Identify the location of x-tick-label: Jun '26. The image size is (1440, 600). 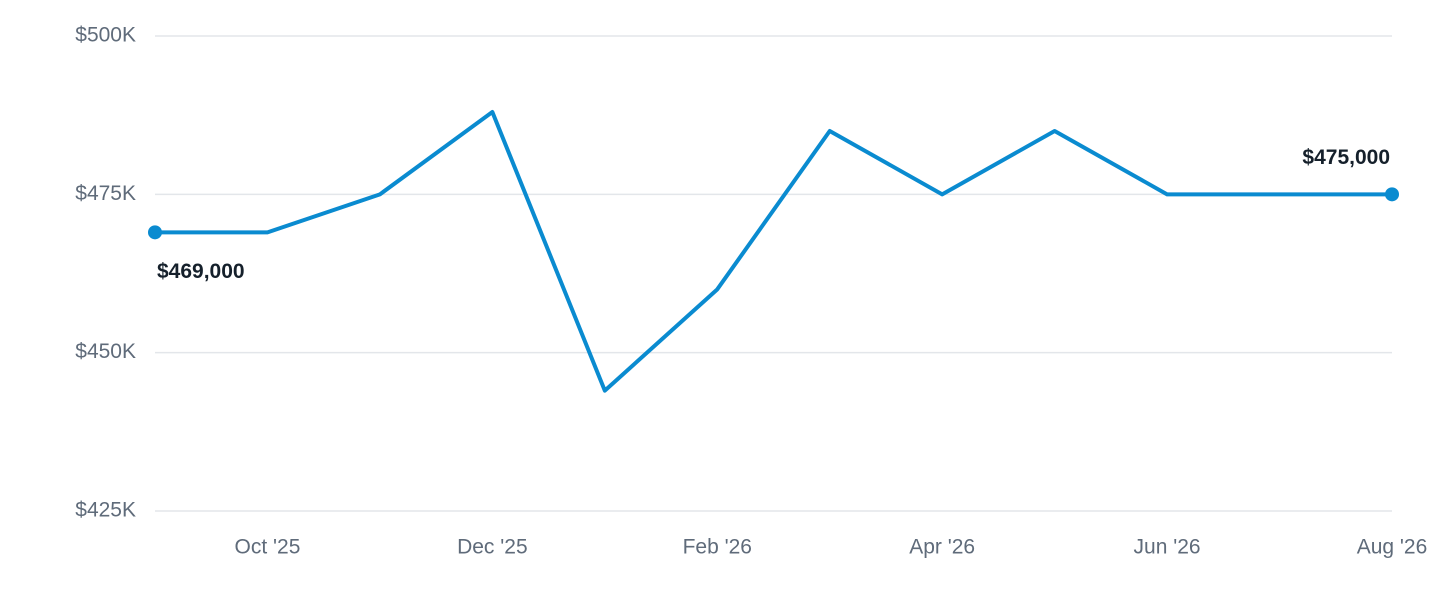
(1167, 547).